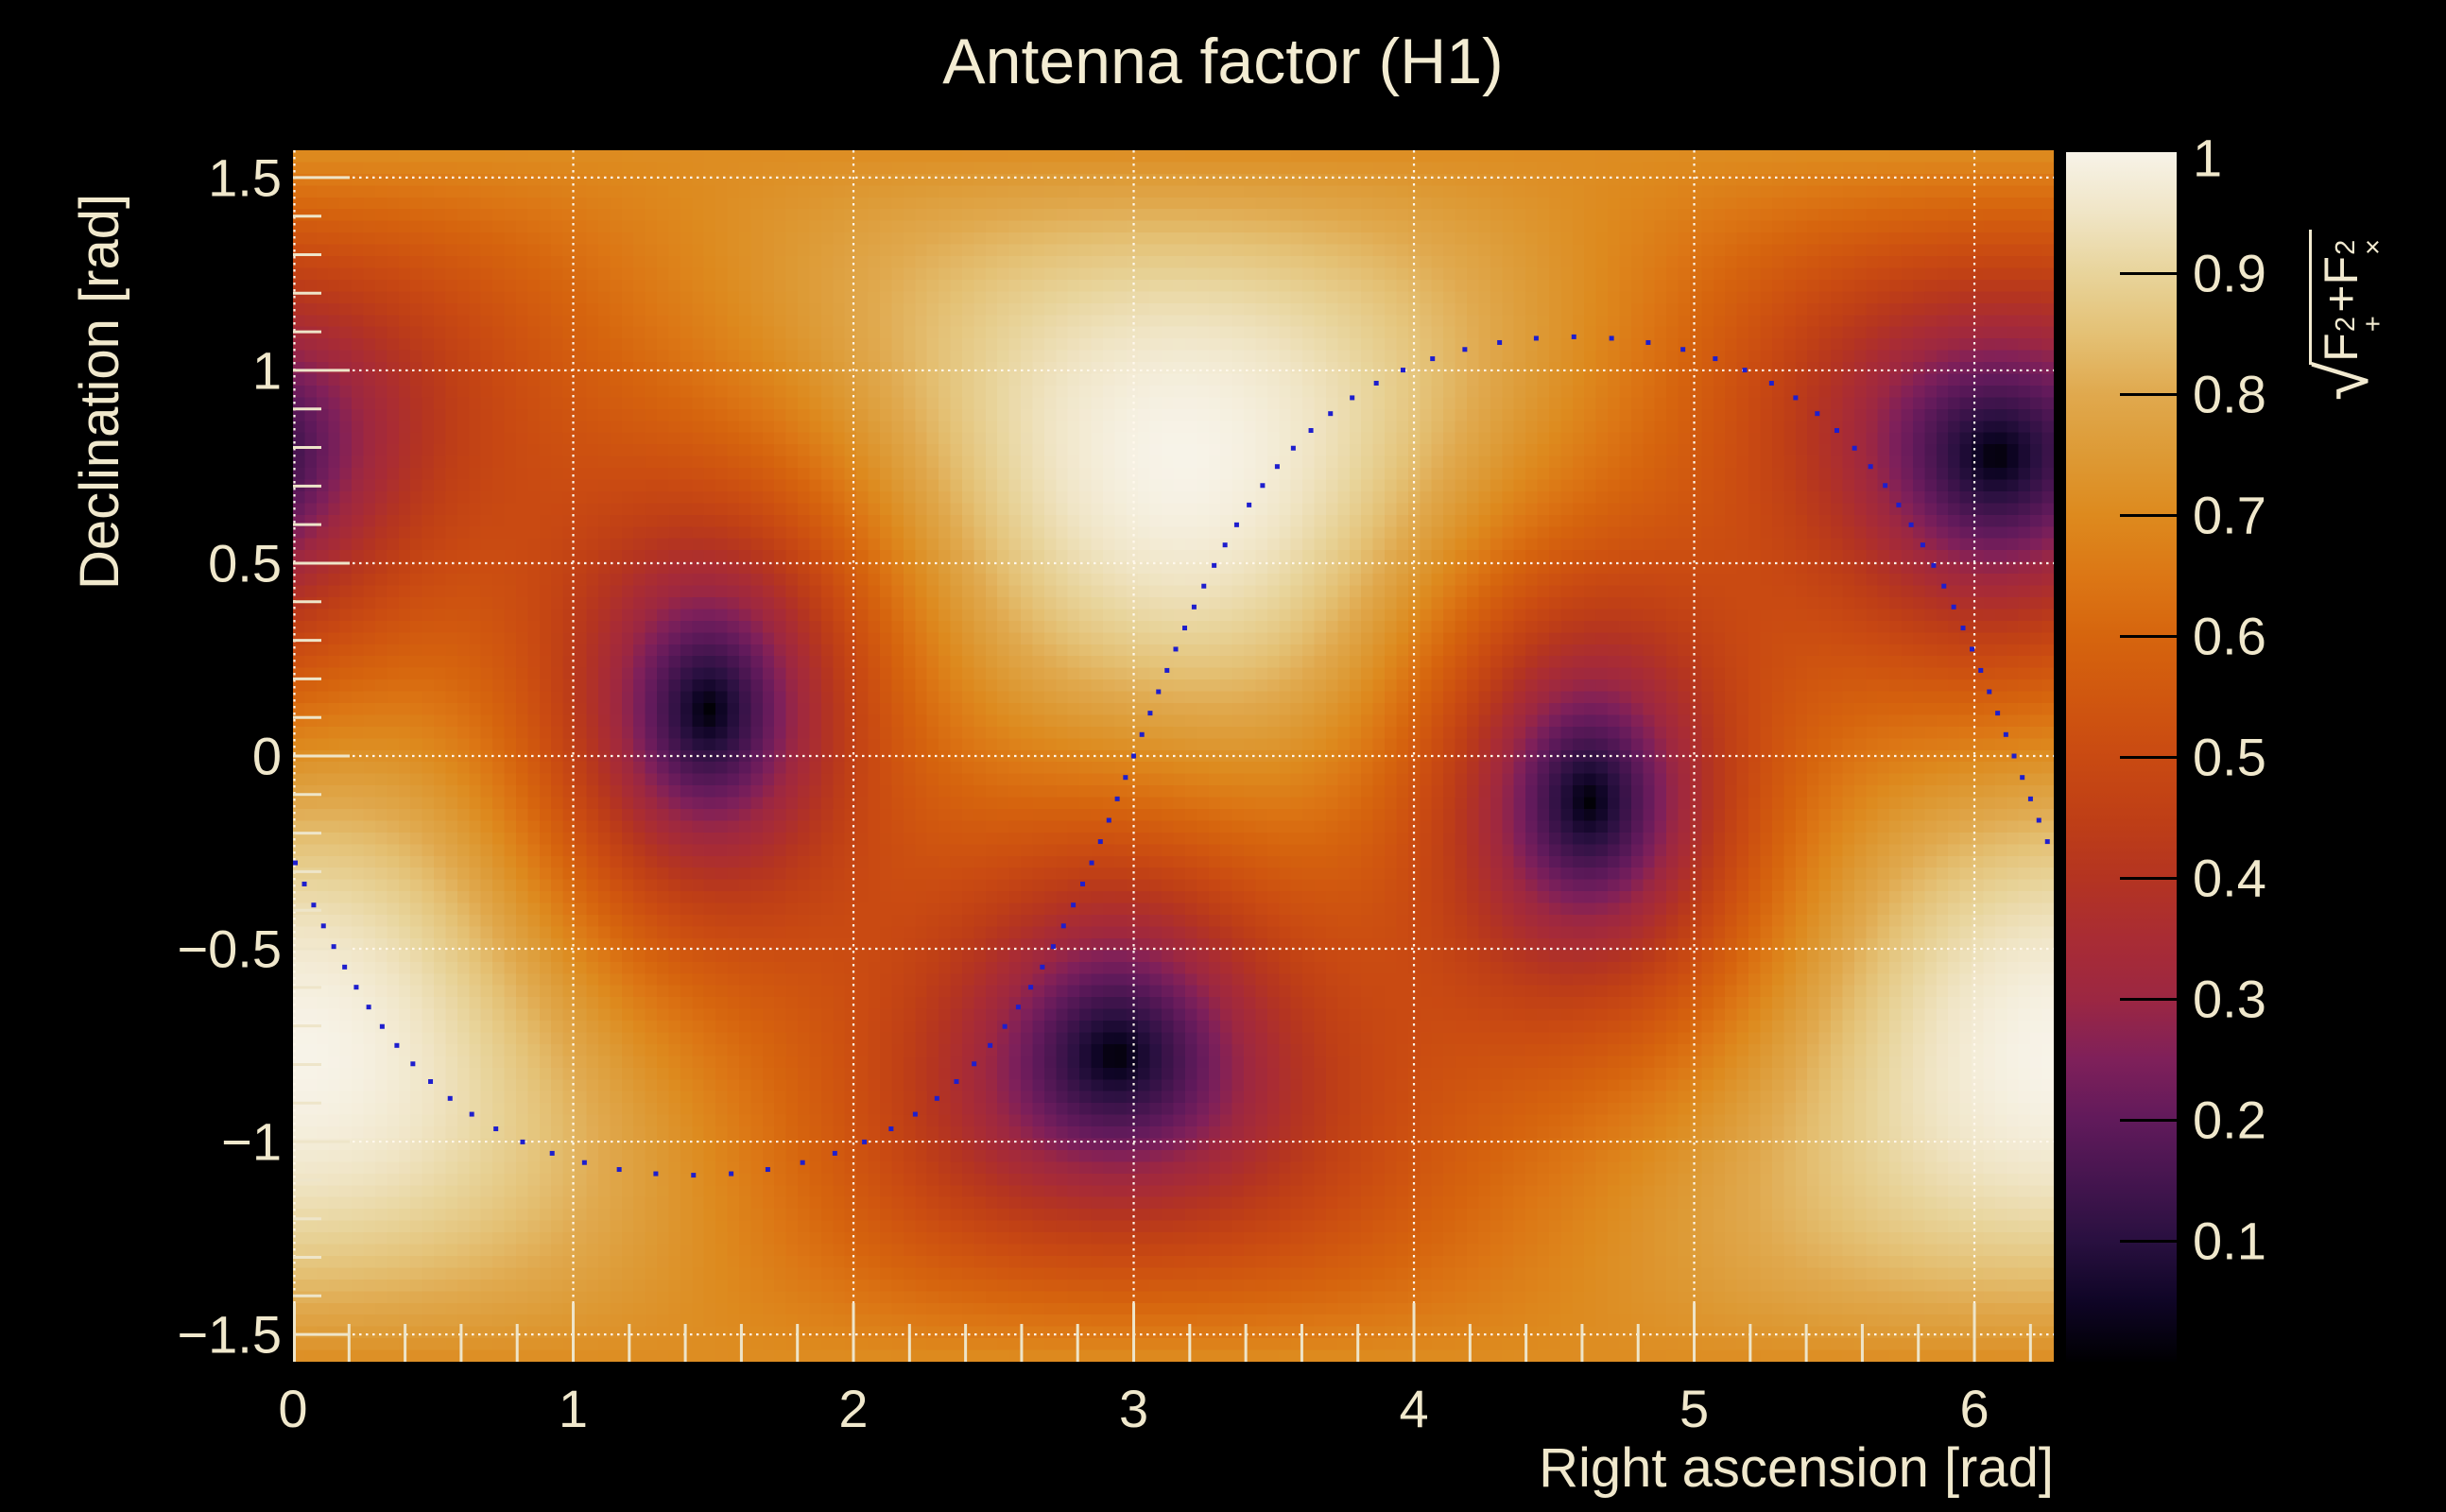  I want to click on colorbar-tick-label: 0.1, so click(2229, 1241).